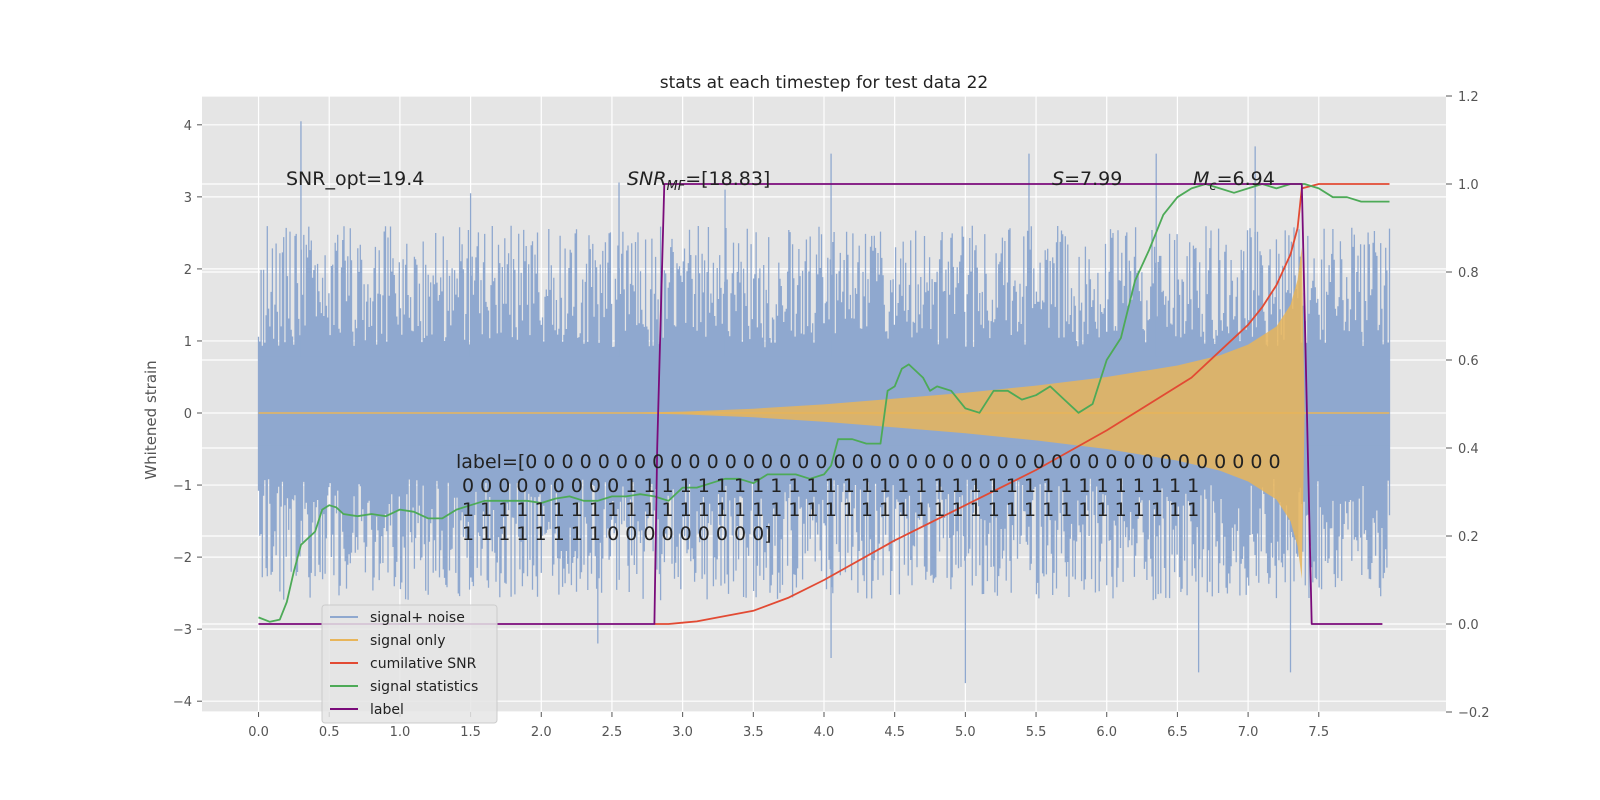 This screenshot has width=1600, height=800. Describe the element at coordinates (407, 641) in the screenshot. I see `legend-label-signal-only: signal only` at that location.